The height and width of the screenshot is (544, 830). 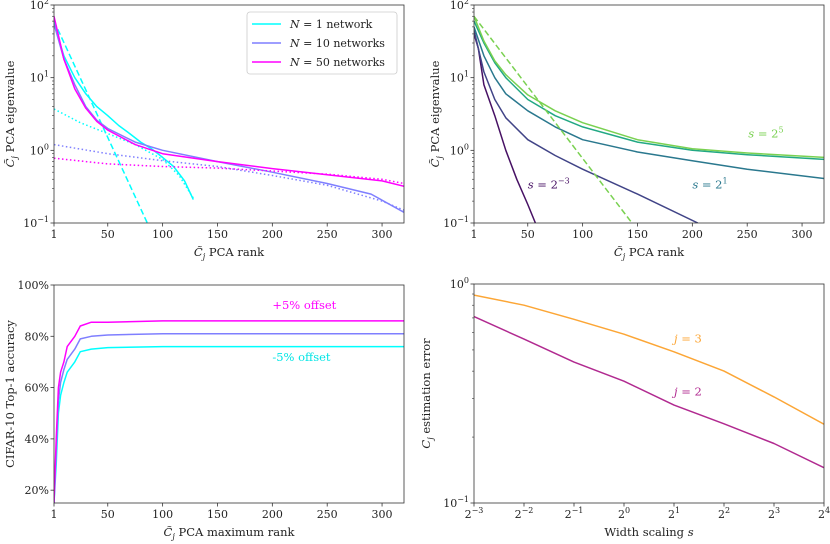 What do you see at coordinates (37, 388) in the screenshot?
I see `y-tick-label: 60%` at bounding box center [37, 388].